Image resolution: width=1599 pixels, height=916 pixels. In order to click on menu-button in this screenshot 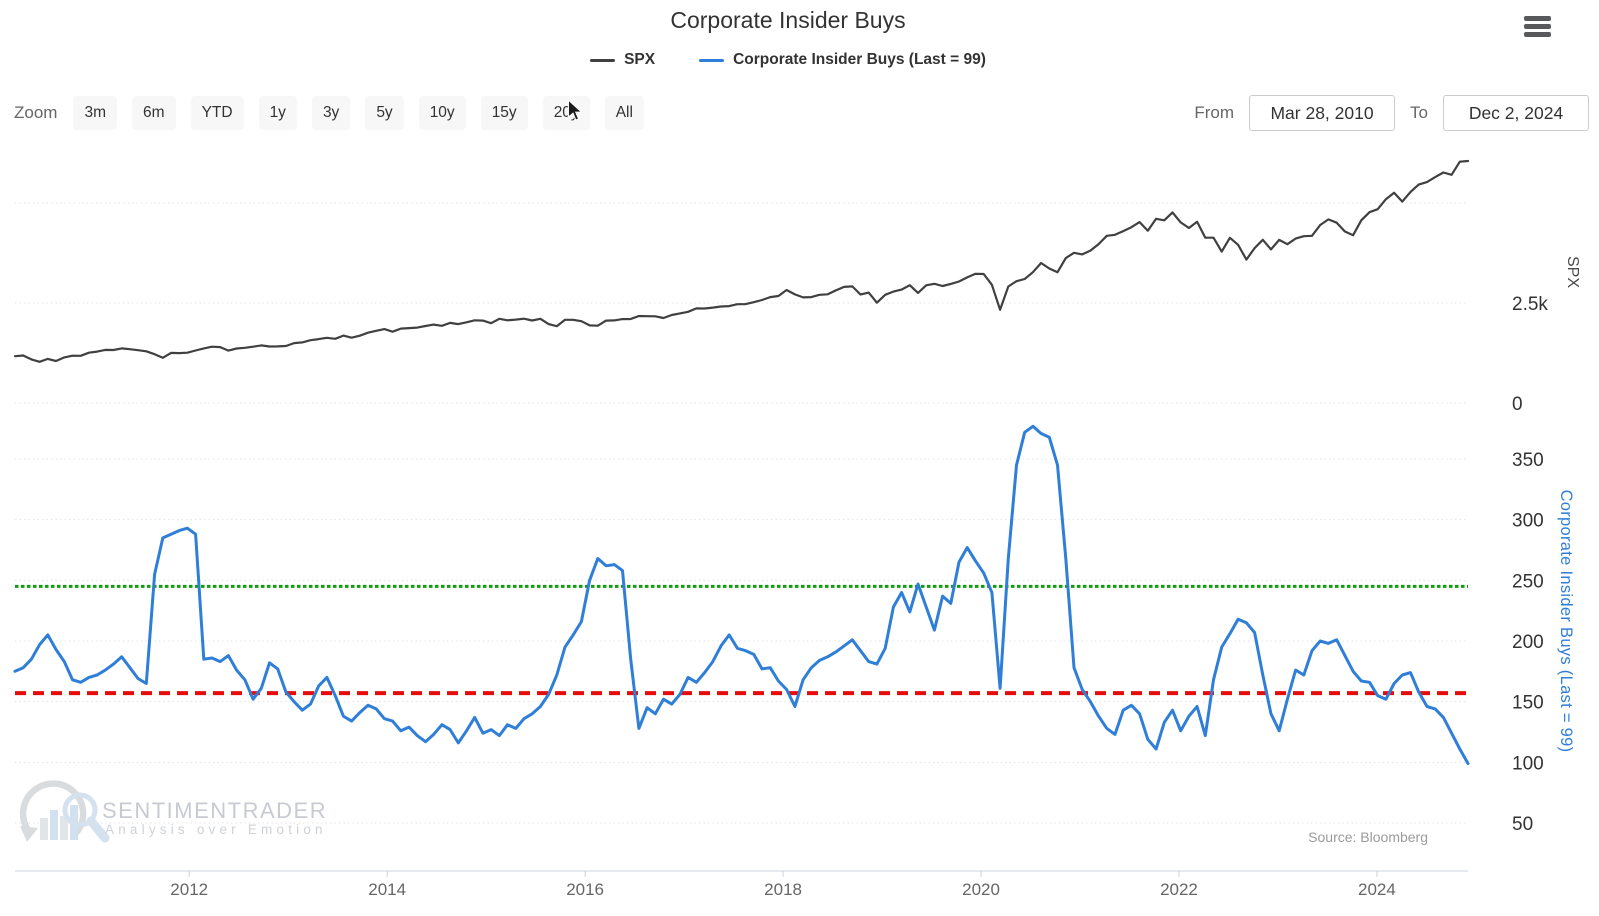, I will do `click(1537, 26)`.